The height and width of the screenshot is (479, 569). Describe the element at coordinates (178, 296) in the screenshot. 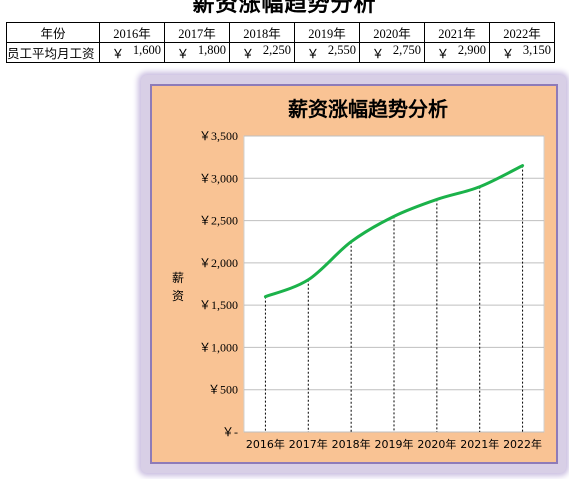

I see `y-axis-title-char: 资` at that location.